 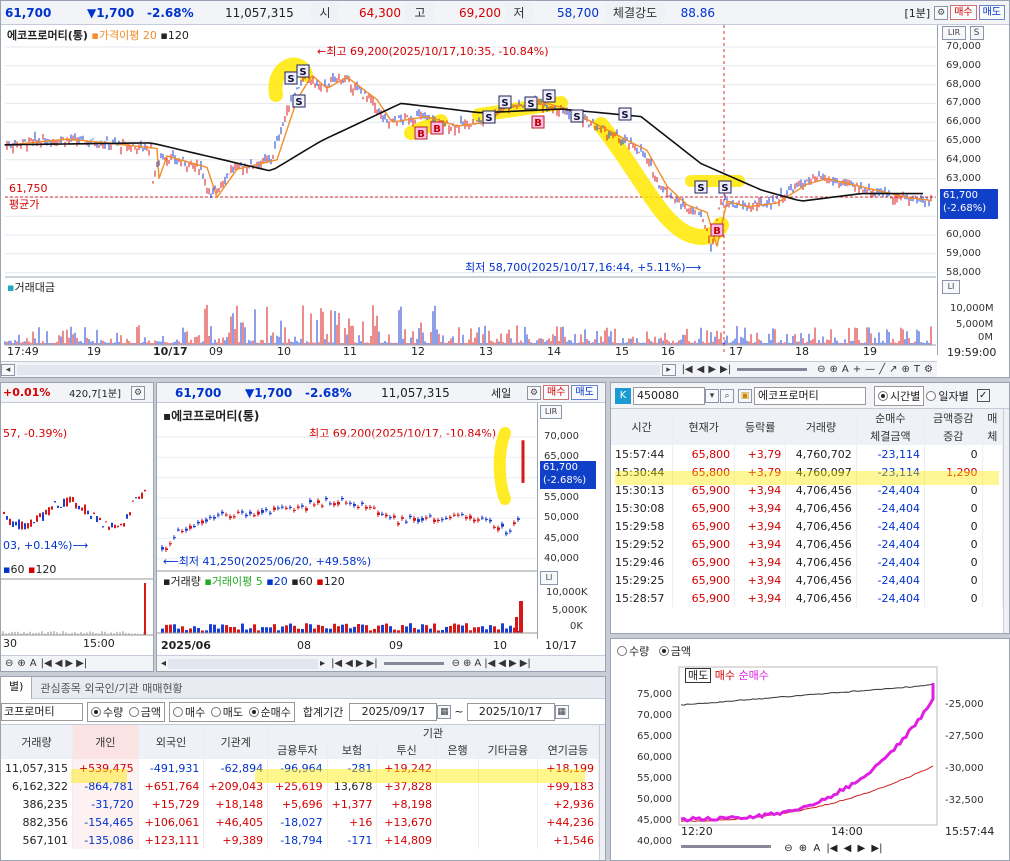 What do you see at coordinates (21, 663) in the screenshot?
I see `mini-zoom-in-icon: ⊕` at bounding box center [21, 663].